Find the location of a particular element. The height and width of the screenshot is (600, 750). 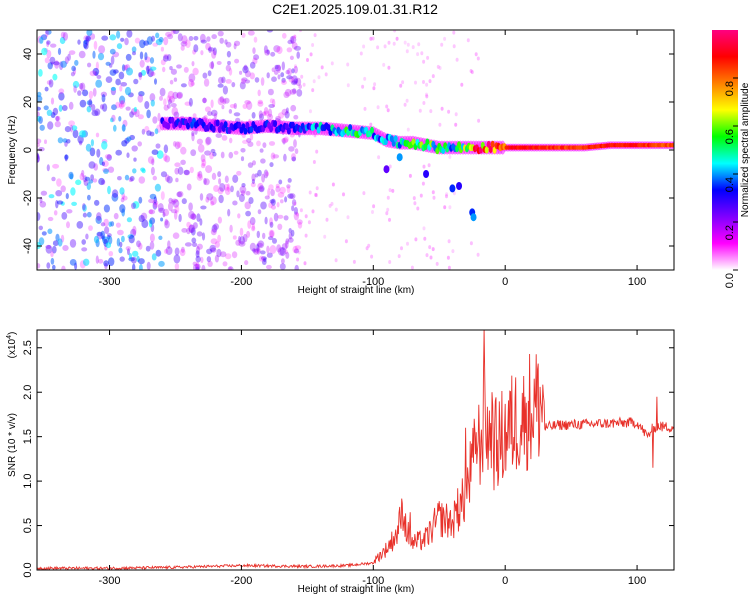

colorbar-tick-label: 0.4 is located at coordinates (730, 184).